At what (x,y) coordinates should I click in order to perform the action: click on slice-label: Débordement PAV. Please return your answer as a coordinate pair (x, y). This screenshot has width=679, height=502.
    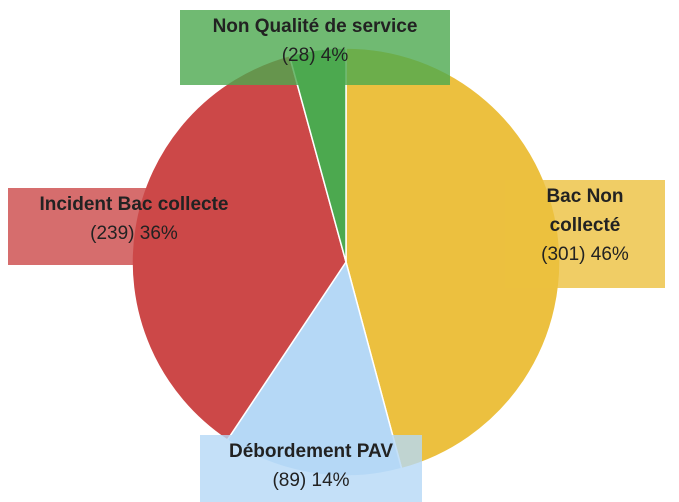
    Looking at the image, I should click on (311, 451).